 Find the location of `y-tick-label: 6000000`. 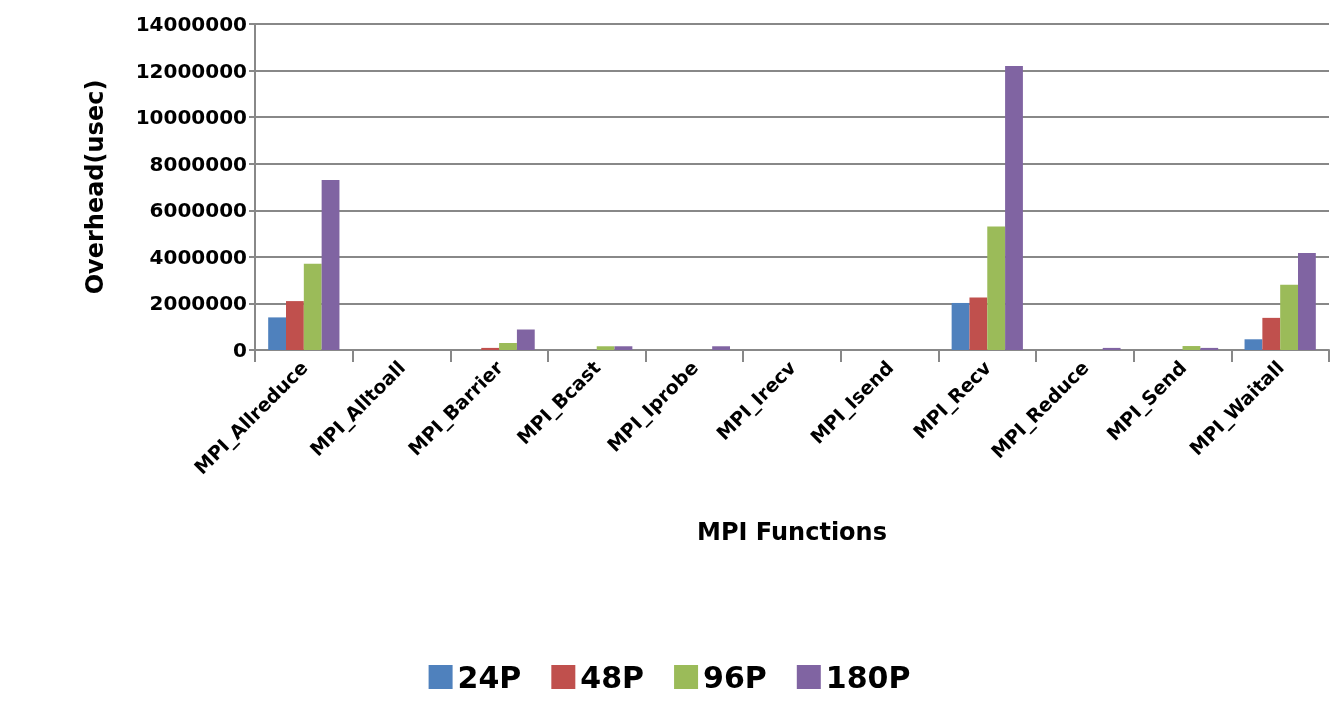

y-tick-label: 6000000 is located at coordinates (198, 210).